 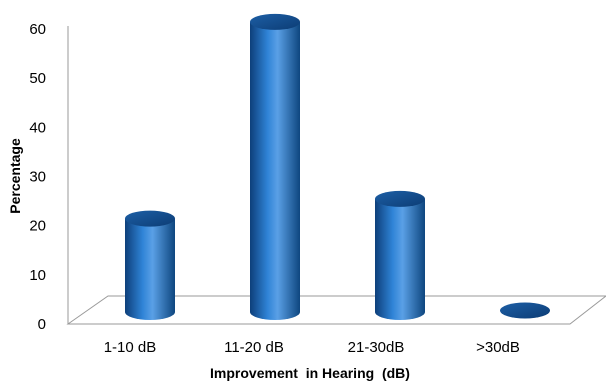 I want to click on x-tick-label: >30dB, so click(x=498, y=347).